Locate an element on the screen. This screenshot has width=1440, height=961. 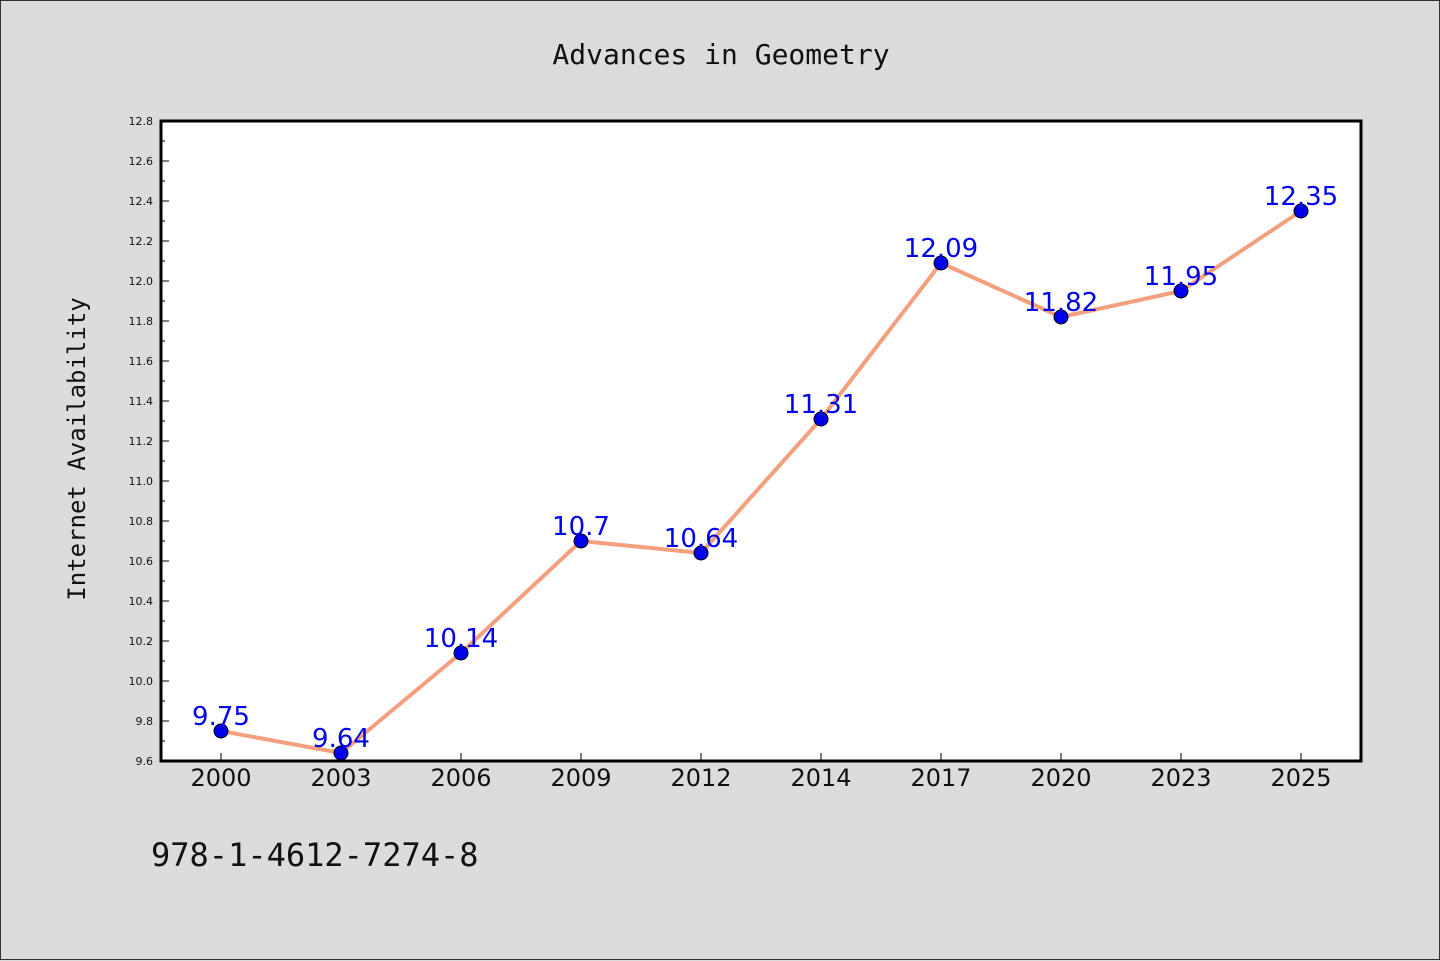
data-label: 12.35 is located at coordinates (1301, 197).